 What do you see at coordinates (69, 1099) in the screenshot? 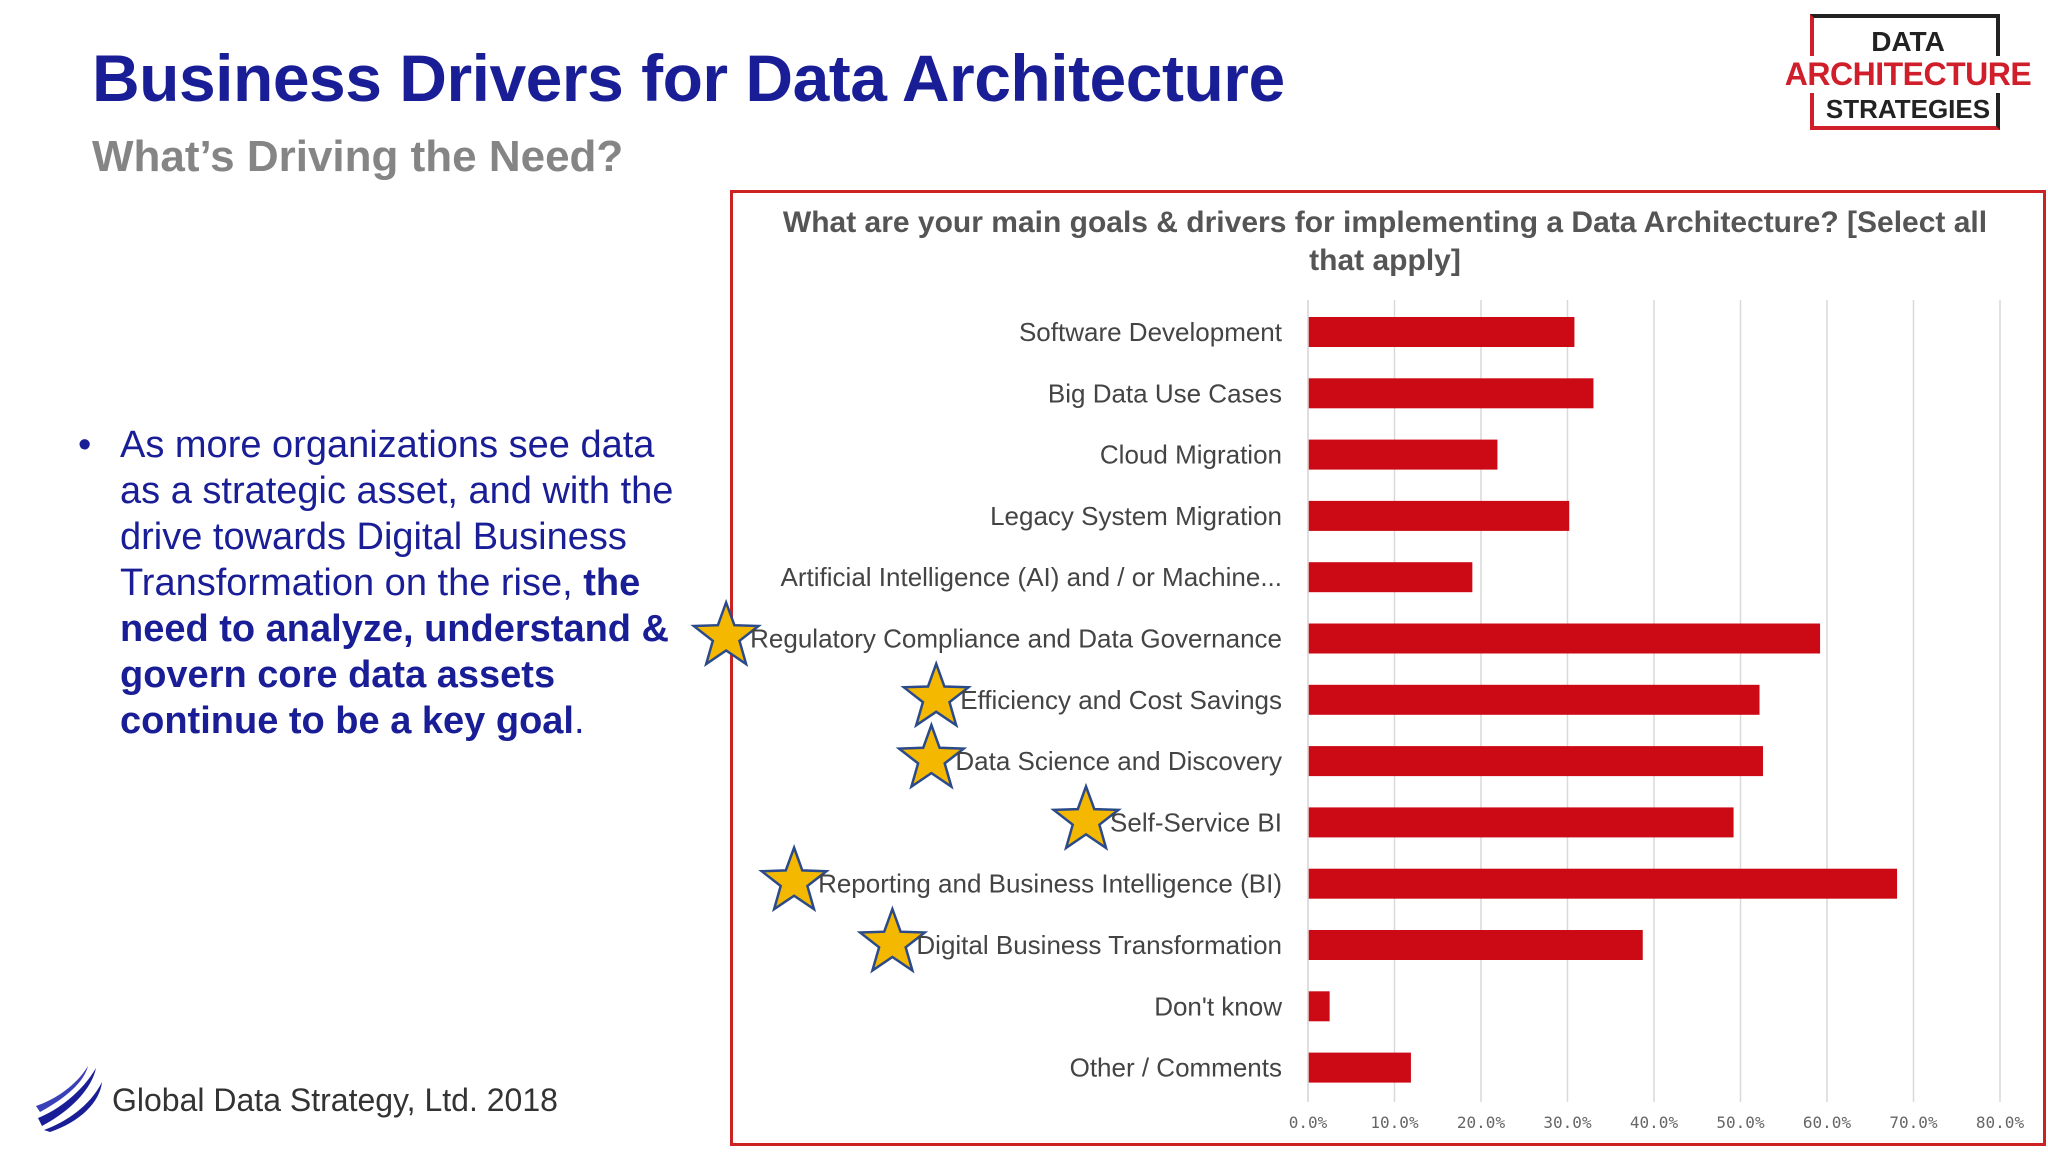
I see `global-data-strategy-logo-icon` at bounding box center [69, 1099].